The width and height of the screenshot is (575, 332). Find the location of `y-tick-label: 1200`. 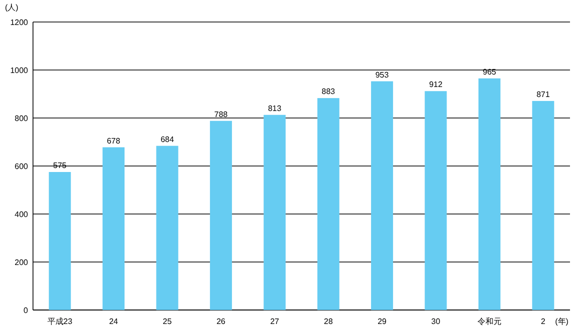

y-tick-label: 1200 is located at coordinates (19, 22).